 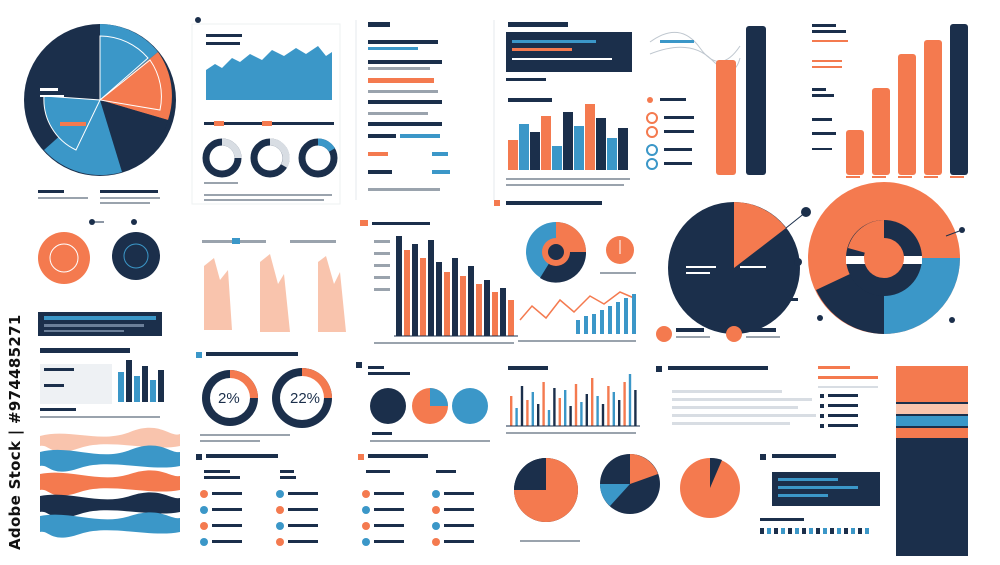 I want to click on pie-slice-navy, so click(x=134, y=136).